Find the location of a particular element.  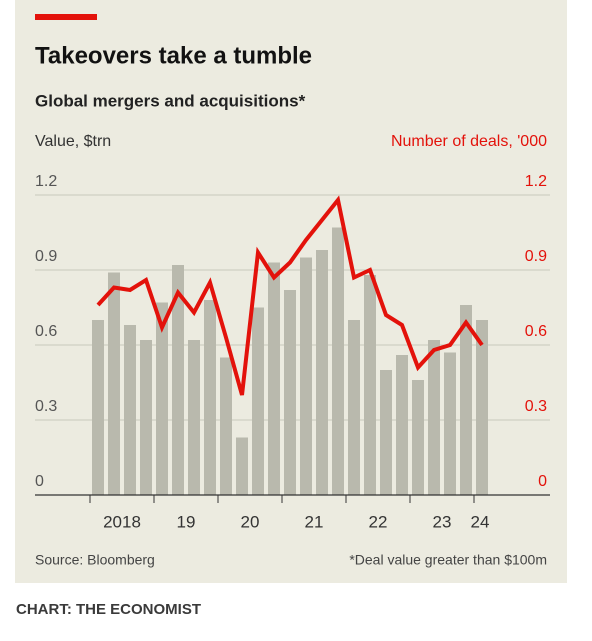

x-tick-label: 21 is located at coordinates (314, 521).